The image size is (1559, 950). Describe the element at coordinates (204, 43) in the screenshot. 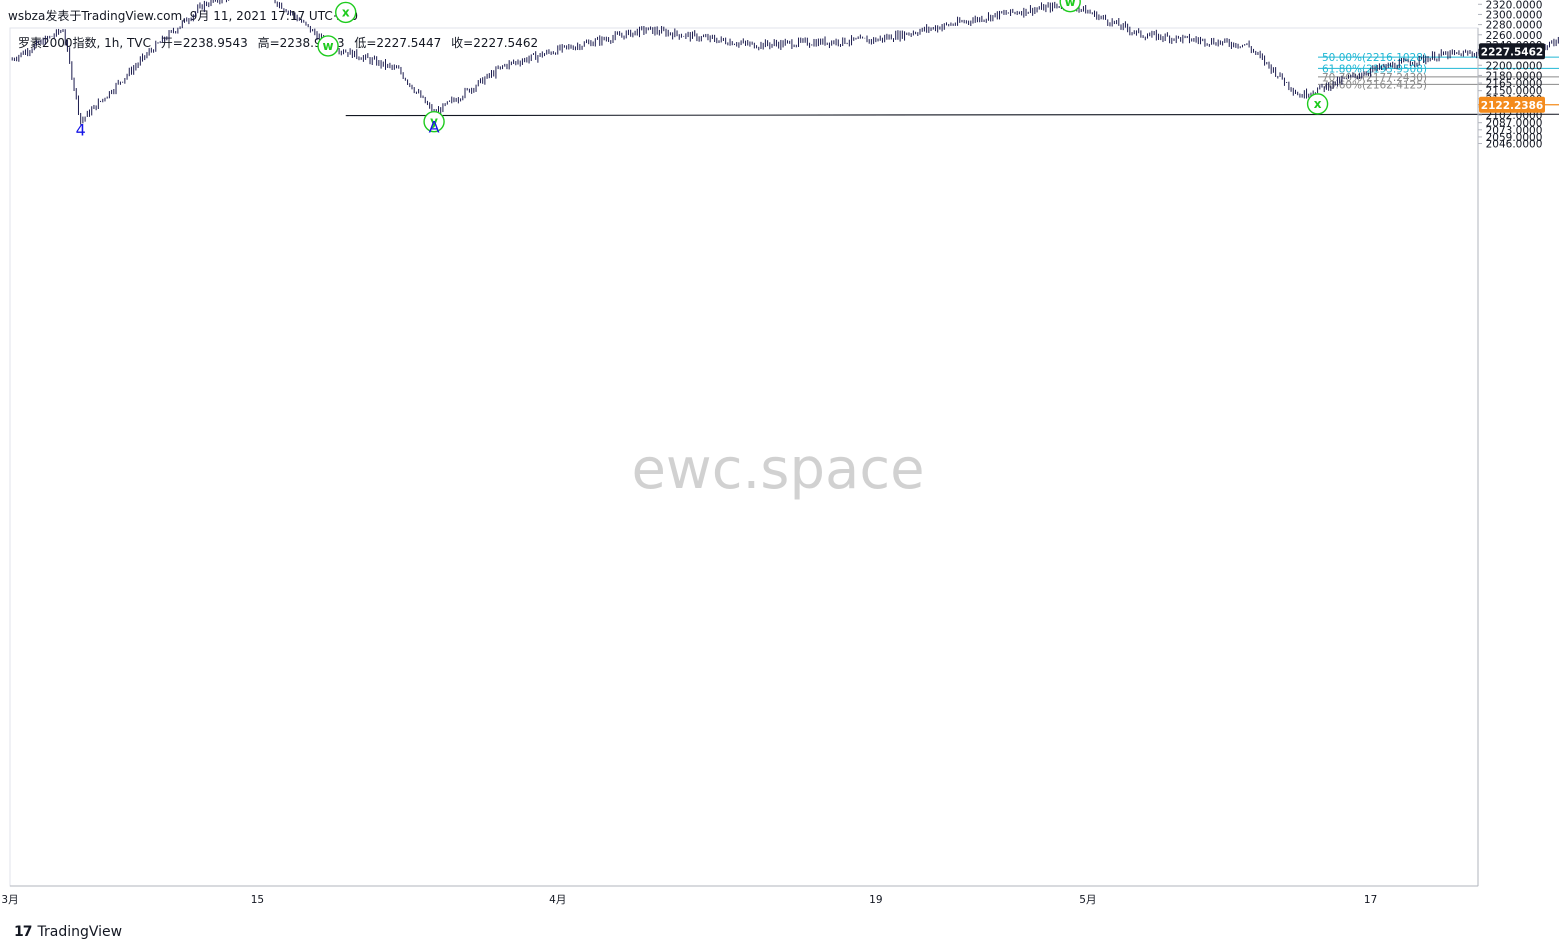

I see `open-value: 开=2238.9543` at that location.